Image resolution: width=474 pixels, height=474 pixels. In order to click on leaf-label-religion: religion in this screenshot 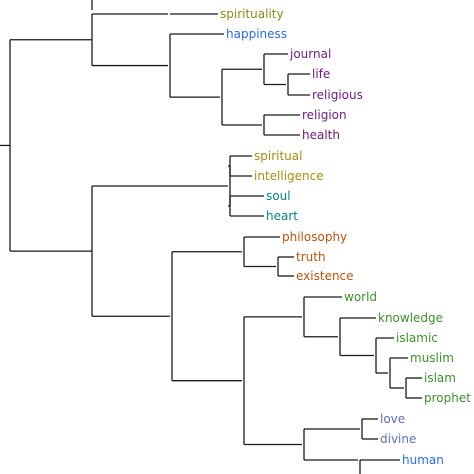, I will do `click(324, 115)`.